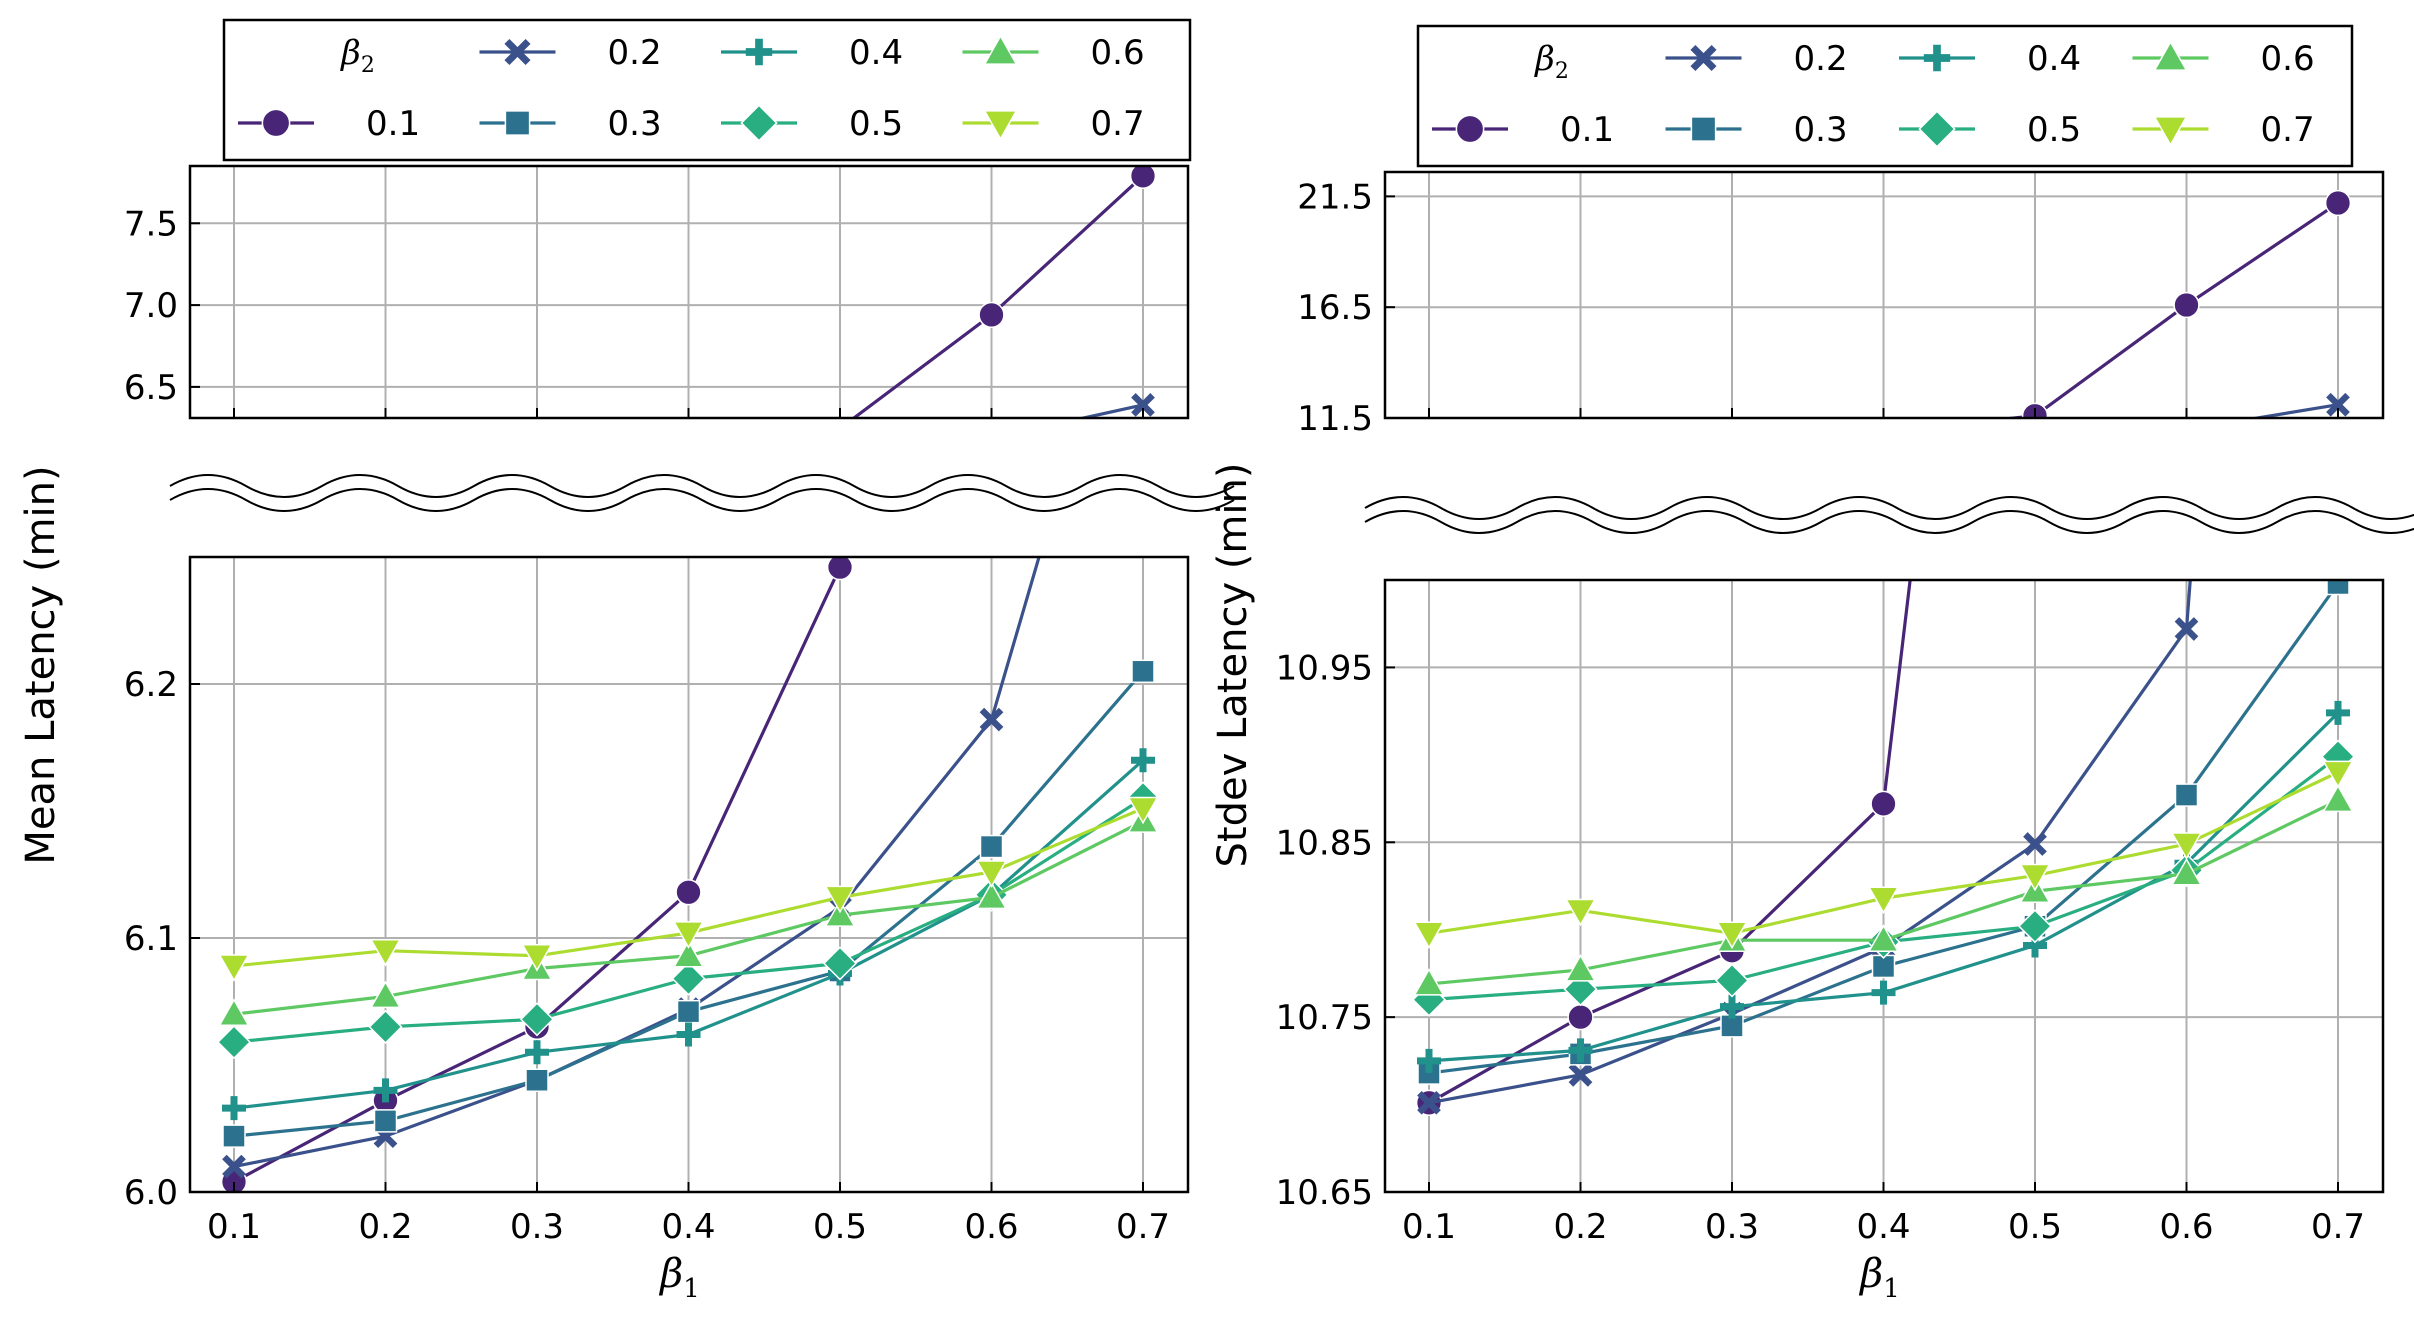 The height and width of the screenshot is (1320, 2414). I want to click on stdev-xtick-label: 0.6, so click(2186, 1227).